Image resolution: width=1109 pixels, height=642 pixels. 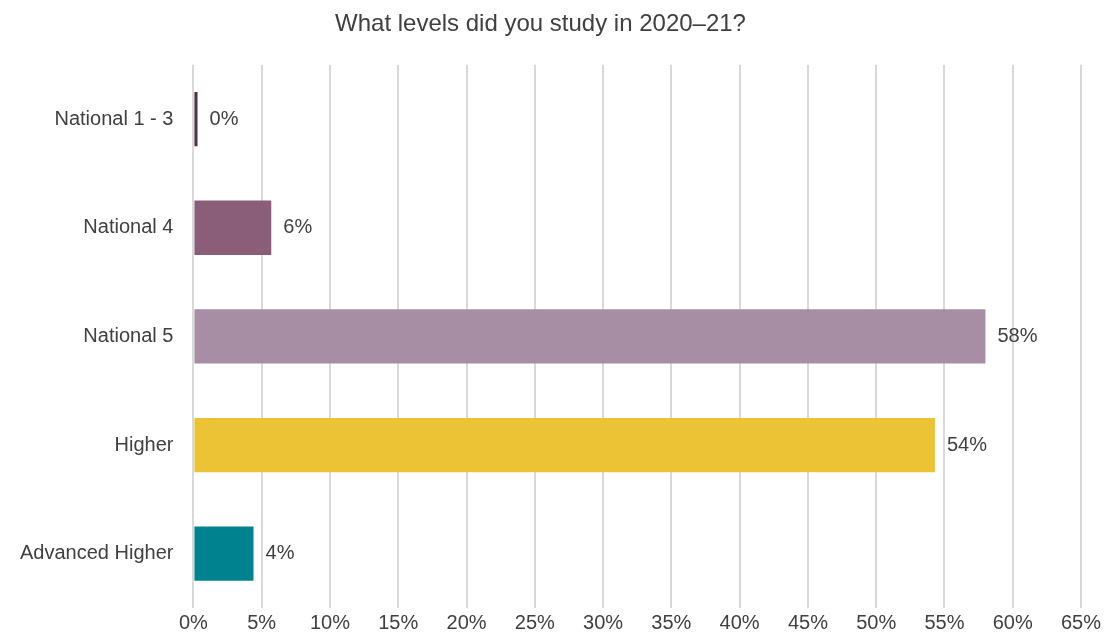 I want to click on x-tick-label: 5%, so click(x=262, y=621).